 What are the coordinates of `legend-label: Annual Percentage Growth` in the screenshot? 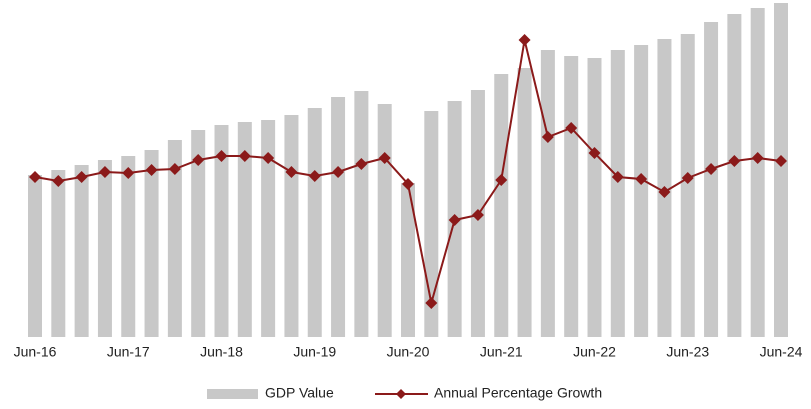 It's located at (518, 393).